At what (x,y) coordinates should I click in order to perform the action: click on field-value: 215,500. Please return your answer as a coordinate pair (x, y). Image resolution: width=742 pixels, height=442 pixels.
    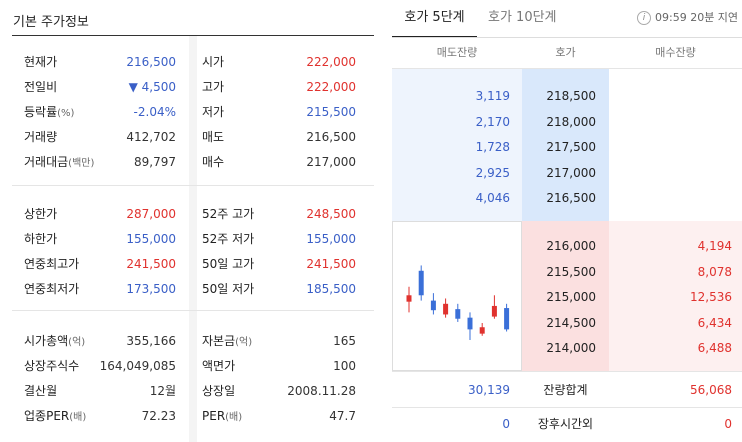
    Looking at the image, I should click on (331, 112).